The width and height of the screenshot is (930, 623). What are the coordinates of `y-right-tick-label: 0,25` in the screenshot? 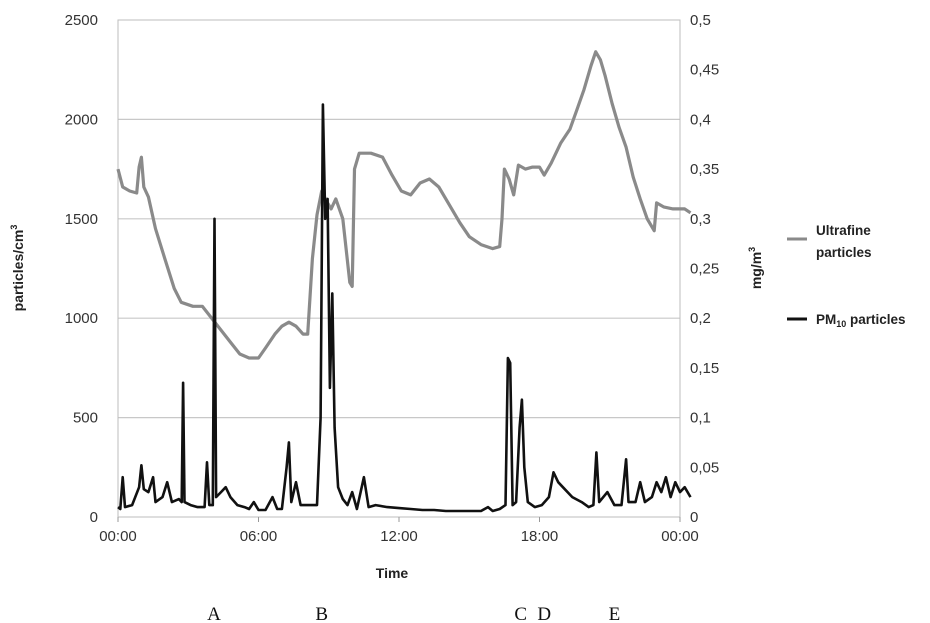 It's located at (704, 269).